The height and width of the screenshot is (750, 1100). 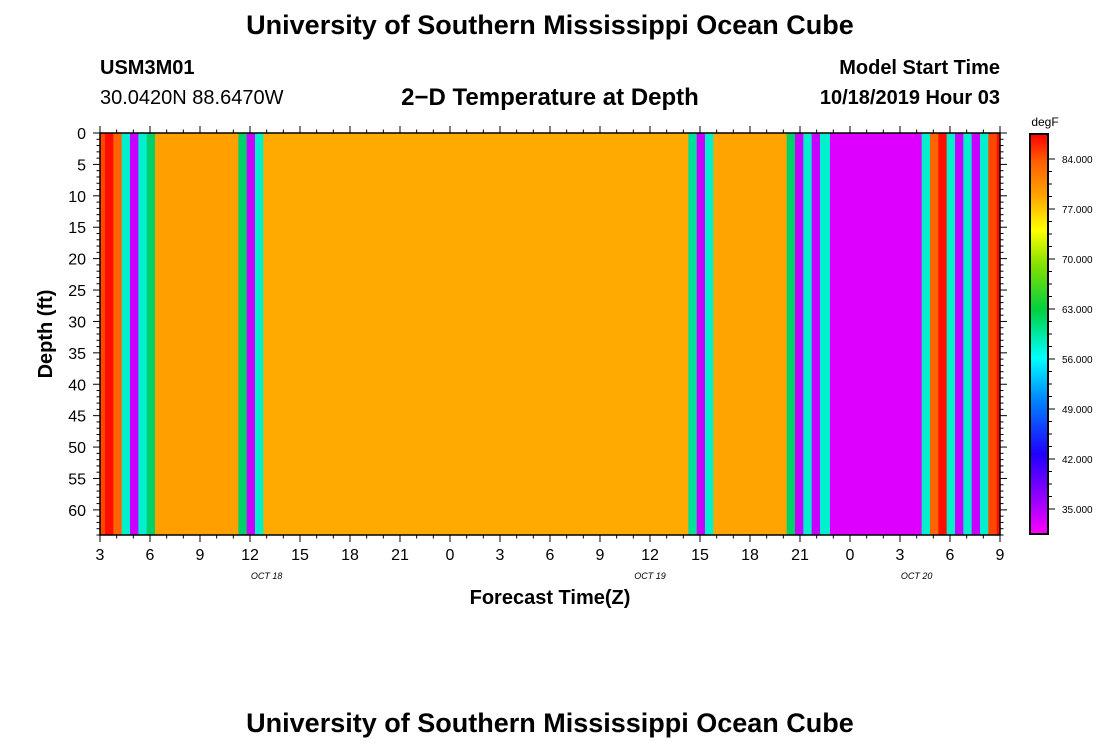 I want to click on y-tick-label: 55, so click(x=77, y=479).